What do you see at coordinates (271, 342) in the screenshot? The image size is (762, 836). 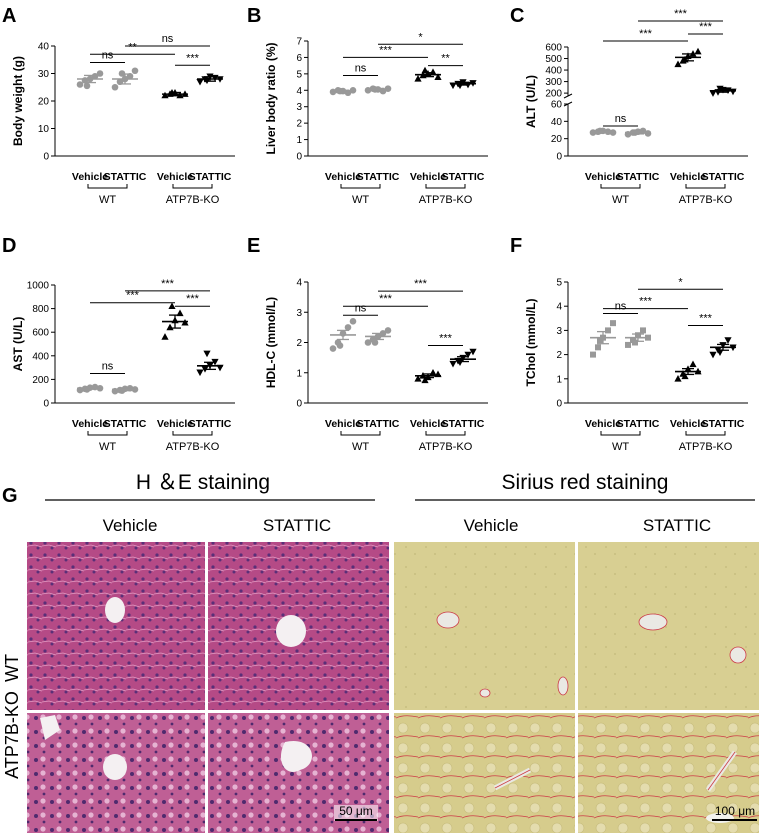 I see `y-axis-label: HDL-C (mmol/L)` at bounding box center [271, 342].